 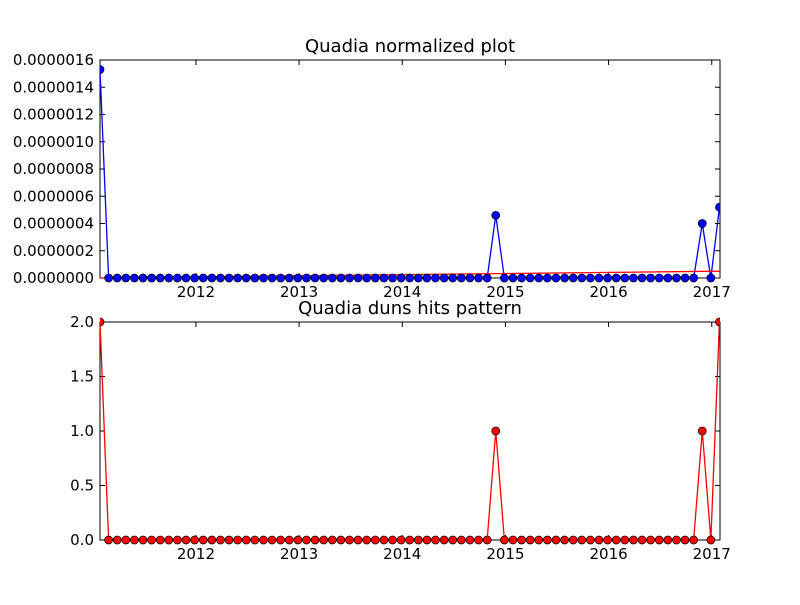 I want to click on y-tick-label: 0.0, so click(x=82, y=540).